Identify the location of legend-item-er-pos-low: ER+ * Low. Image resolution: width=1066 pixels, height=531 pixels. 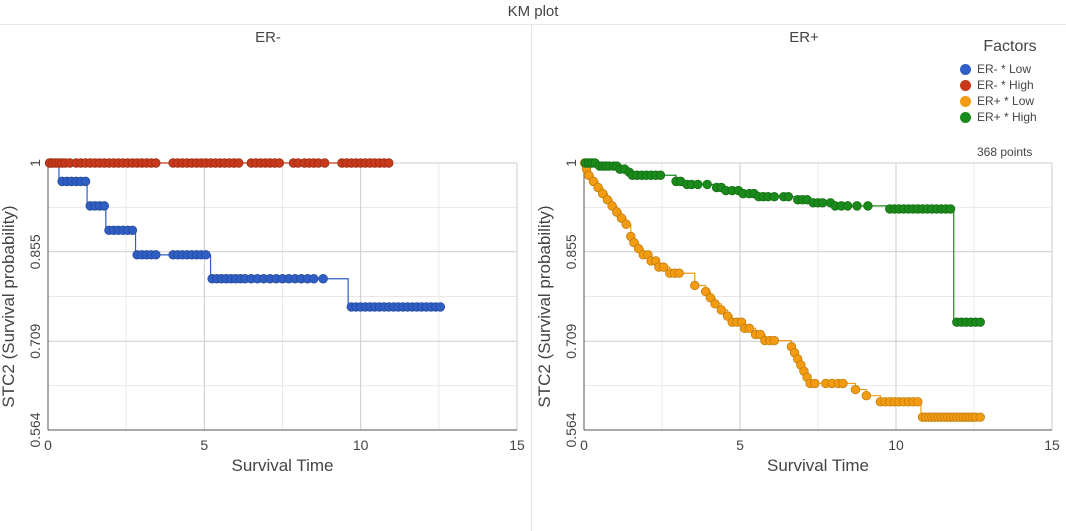
(1010, 101).